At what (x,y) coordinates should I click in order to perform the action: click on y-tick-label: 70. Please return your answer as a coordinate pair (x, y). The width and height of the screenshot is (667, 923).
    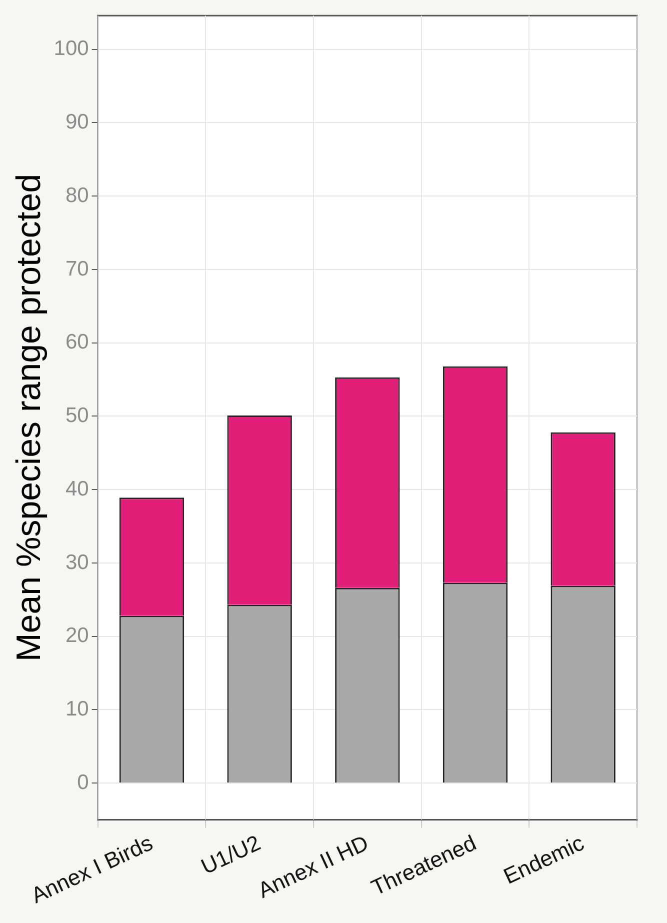
    Looking at the image, I should click on (77, 268).